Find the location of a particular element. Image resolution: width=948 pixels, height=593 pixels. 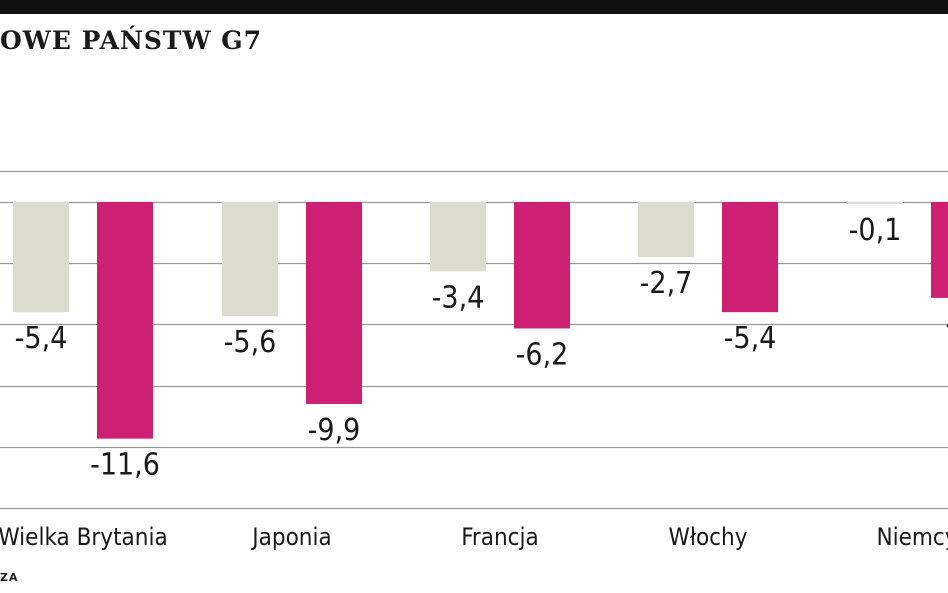

value-label: -9,9 is located at coordinates (334, 430).